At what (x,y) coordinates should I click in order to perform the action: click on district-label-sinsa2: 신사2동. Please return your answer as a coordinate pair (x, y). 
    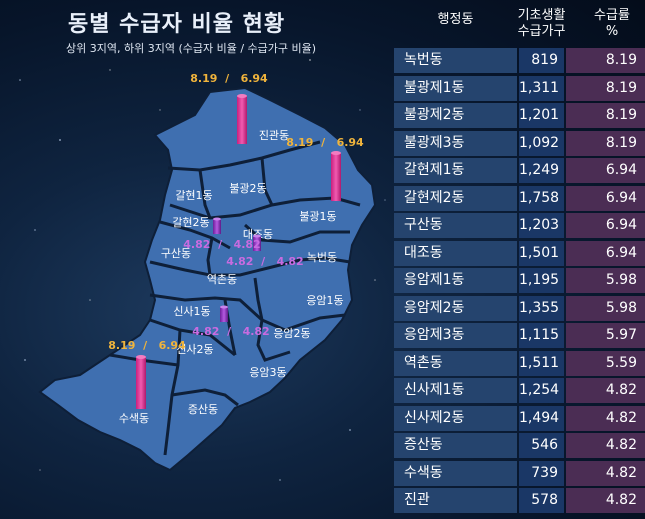
    Looking at the image, I should click on (194, 349).